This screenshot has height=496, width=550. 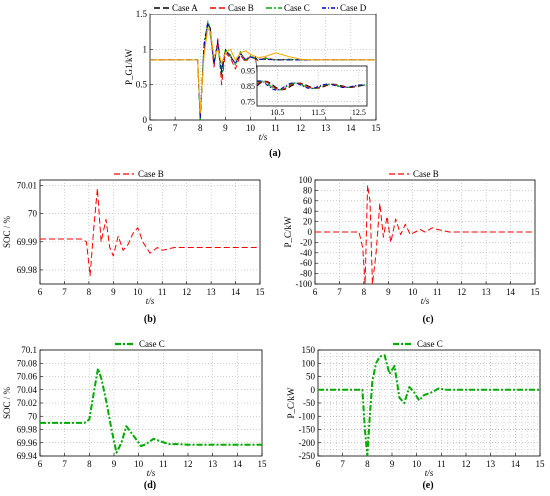 What do you see at coordinates (145, 49) in the screenshot?
I see `y-tick-label: 1` at bounding box center [145, 49].